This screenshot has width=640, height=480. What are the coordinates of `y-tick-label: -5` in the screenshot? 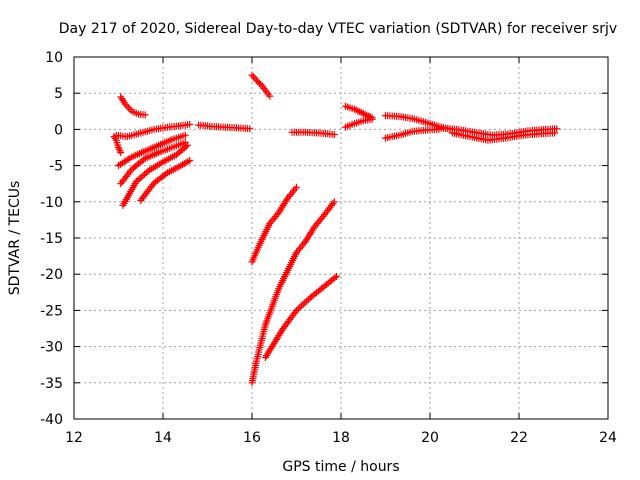 It's located at (56, 167).